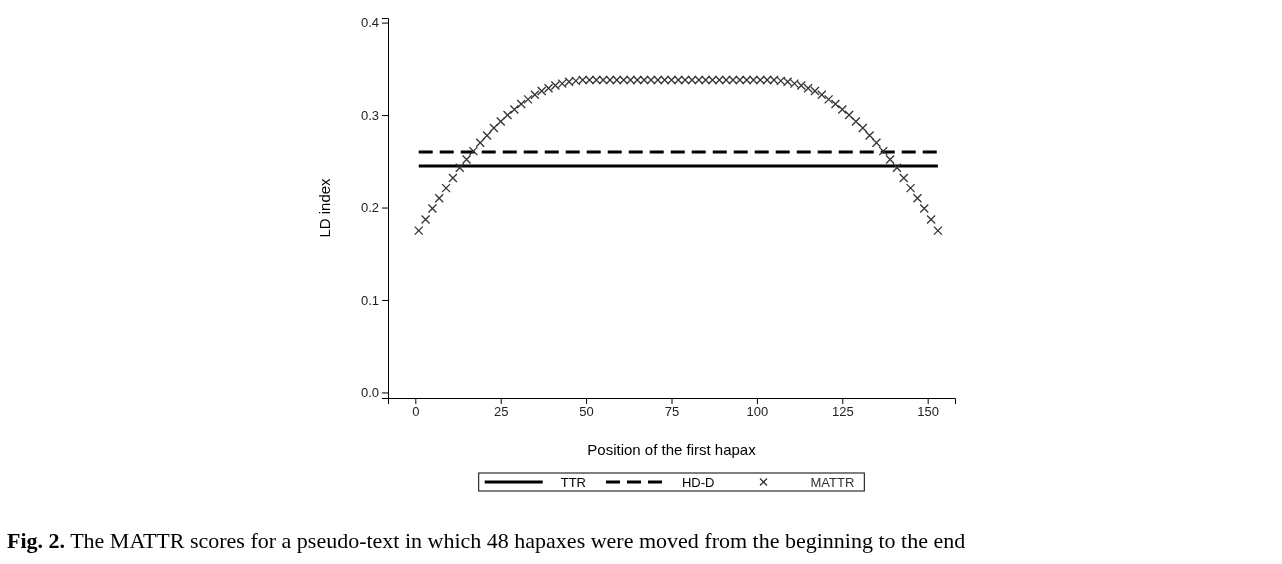  I want to click on caption: Fig. 2. The MATTR scores for a pseudo-text in which 48 hapaxes were moved from the beginning to the end, so click(486, 540).